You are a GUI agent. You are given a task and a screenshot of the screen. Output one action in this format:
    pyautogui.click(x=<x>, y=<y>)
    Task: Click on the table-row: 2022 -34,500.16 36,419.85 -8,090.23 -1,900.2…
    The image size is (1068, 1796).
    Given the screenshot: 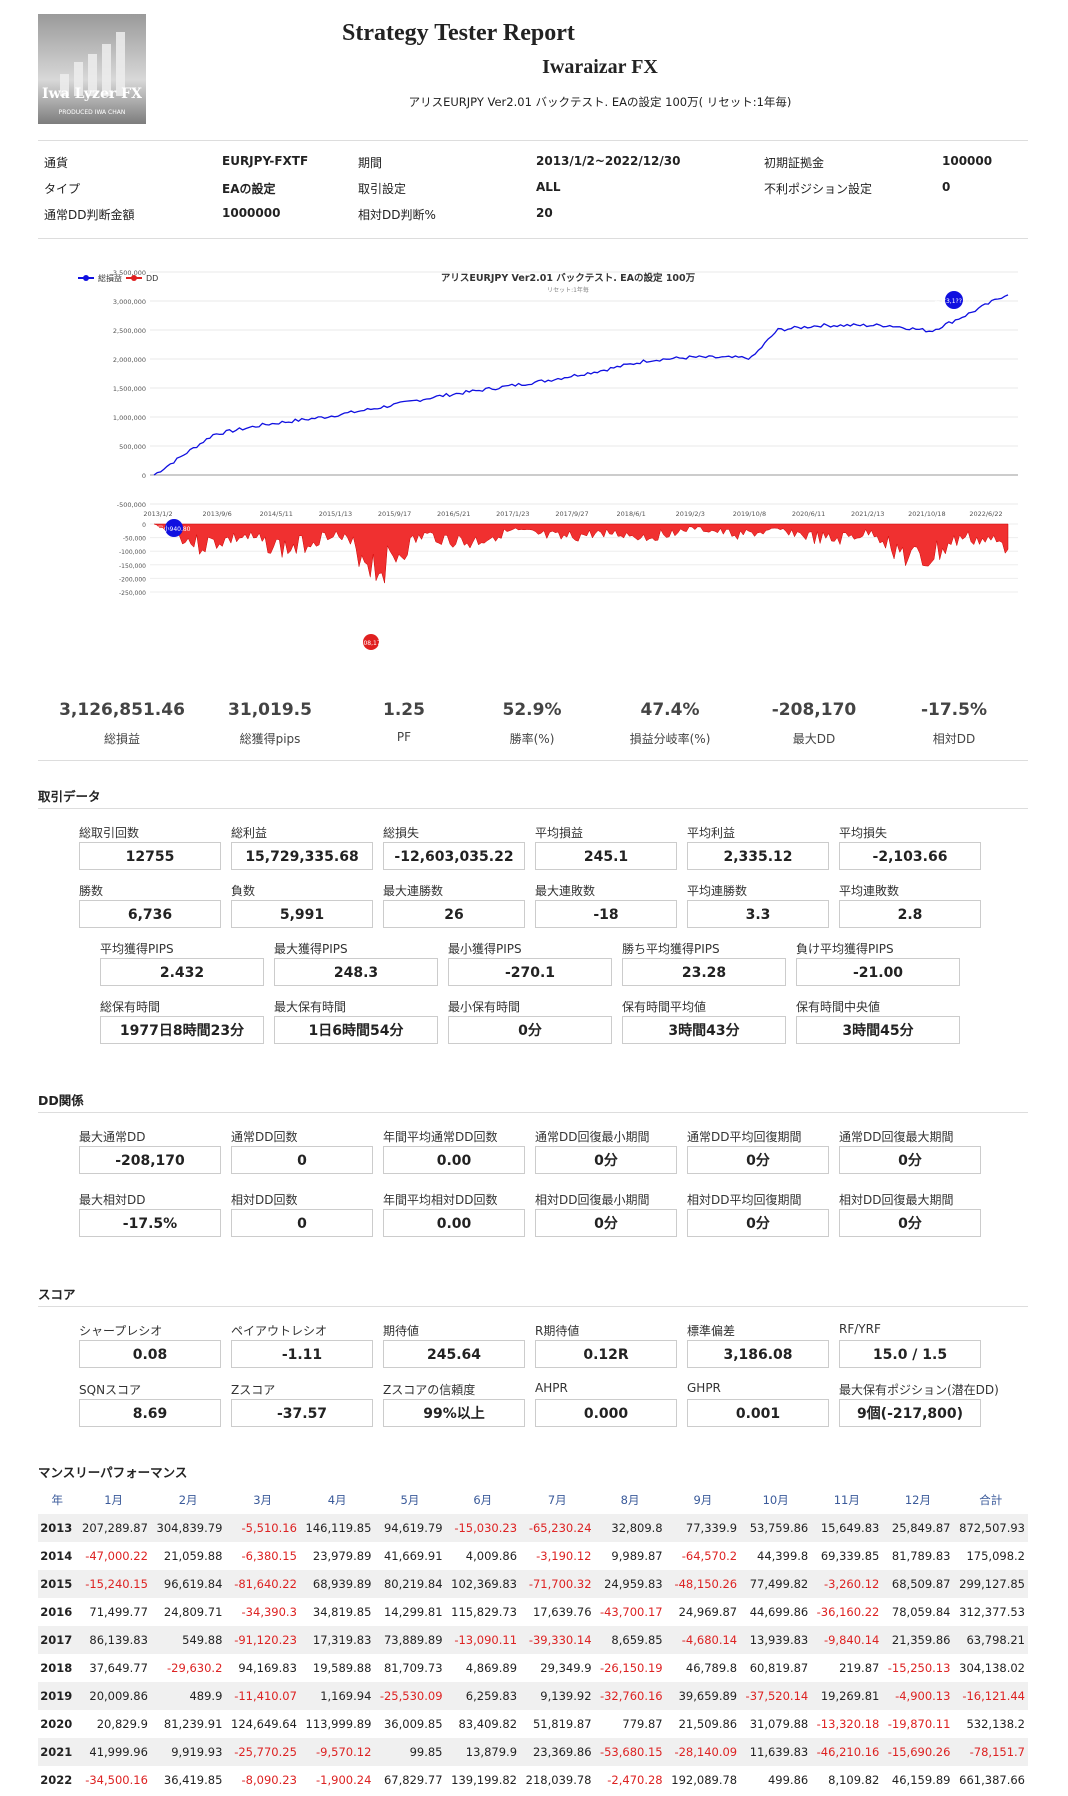 What is the action you would take?
    pyautogui.click(x=533, y=1780)
    